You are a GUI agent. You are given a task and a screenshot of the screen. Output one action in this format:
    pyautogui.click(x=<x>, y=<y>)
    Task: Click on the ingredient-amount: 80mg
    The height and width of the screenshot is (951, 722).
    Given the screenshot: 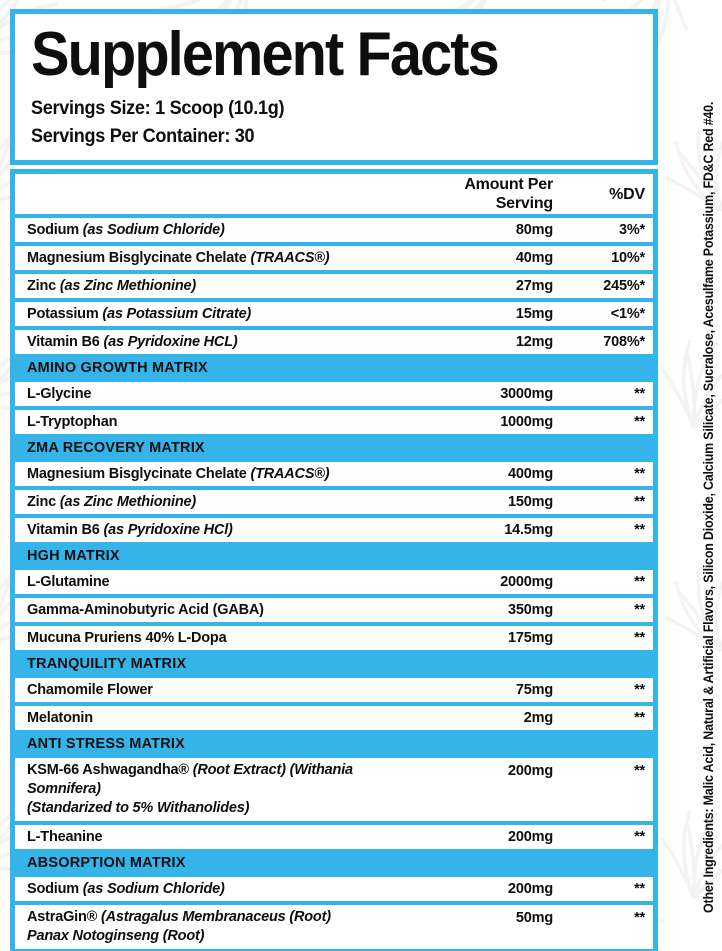 What is the action you would take?
    pyautogui.click(x=534, y=229)
    